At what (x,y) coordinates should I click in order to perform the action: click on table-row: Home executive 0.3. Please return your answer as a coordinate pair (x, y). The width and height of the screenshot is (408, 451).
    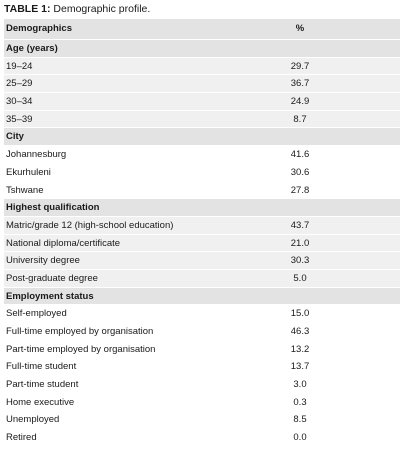
    Looking at the image, I should click on (202, 401).